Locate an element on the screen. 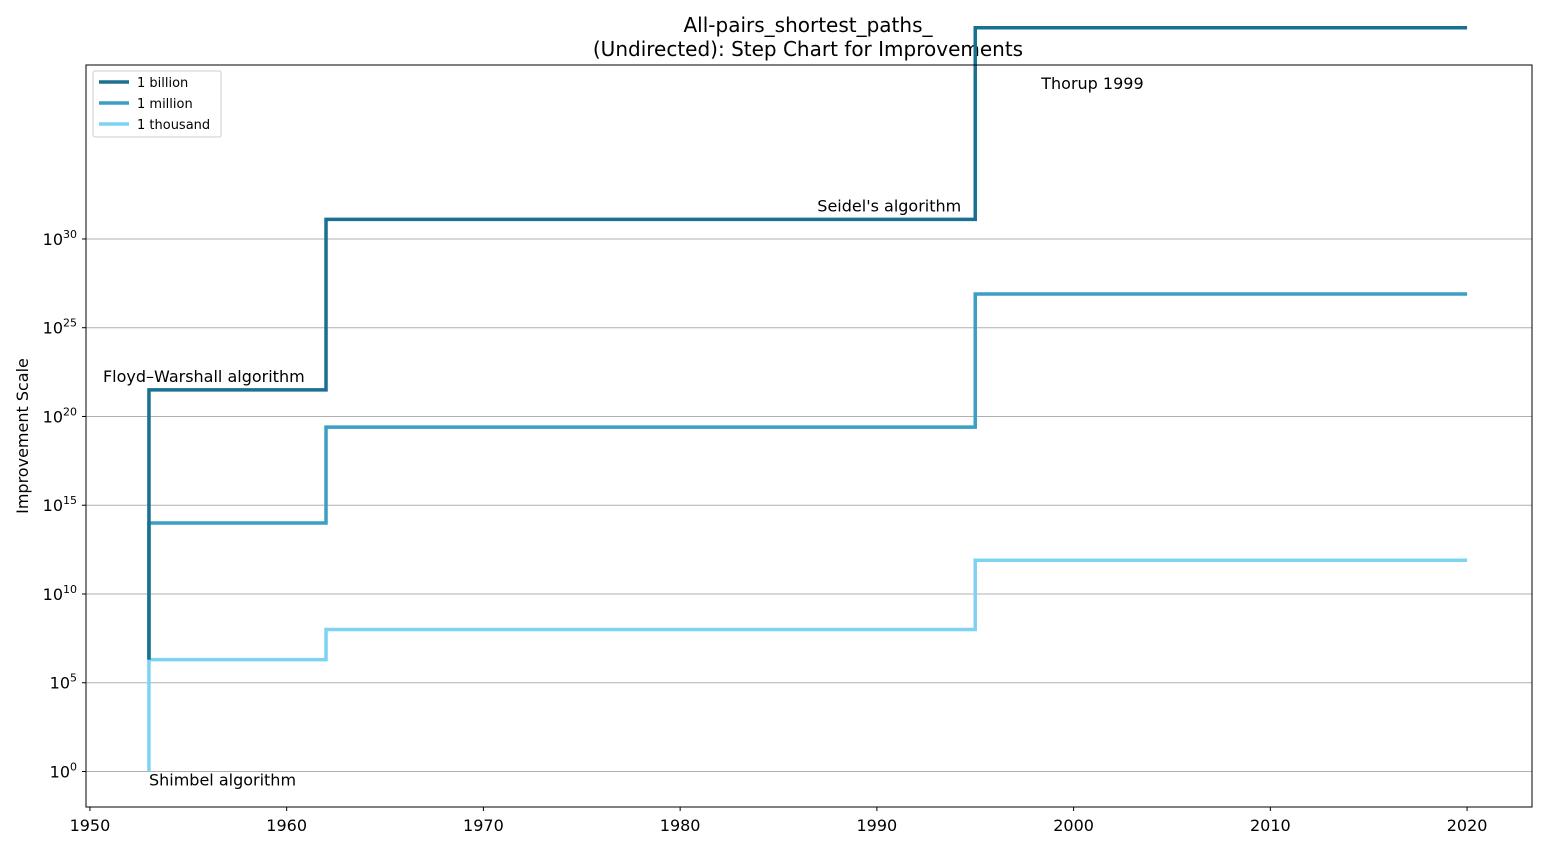 The image size is (1550, 850). y-axis-label: Improvement Scale is located at coordinates (22, 436).